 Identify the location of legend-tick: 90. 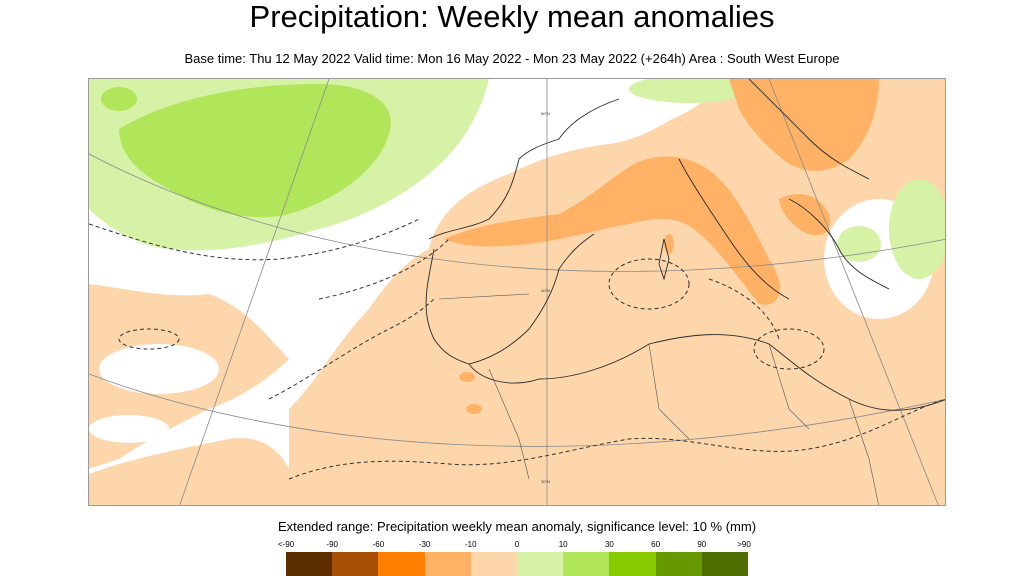
(702, 544).